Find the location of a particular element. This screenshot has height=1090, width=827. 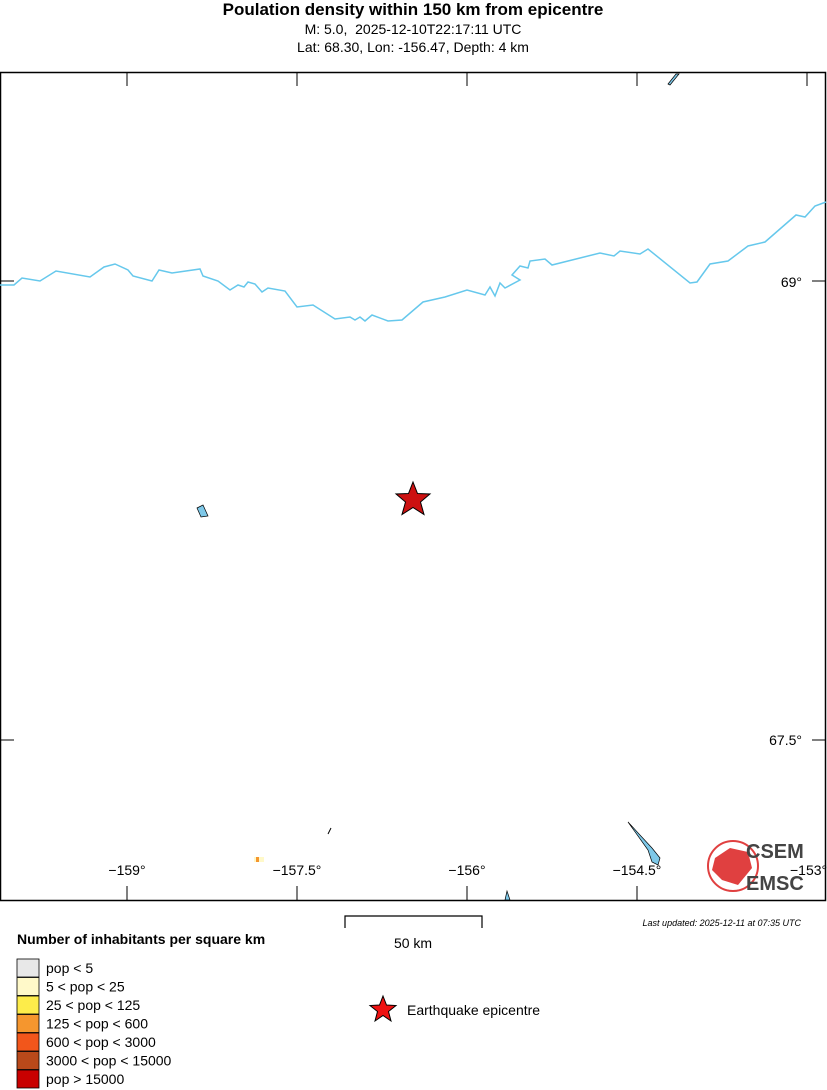

lat-label: 67.5° is located at coordinates (785, 740).